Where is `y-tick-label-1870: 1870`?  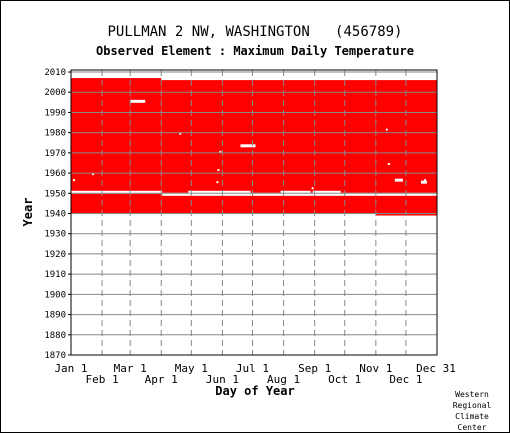 y-tick-label-1870: 1870 is located at coordinates (55, 356).